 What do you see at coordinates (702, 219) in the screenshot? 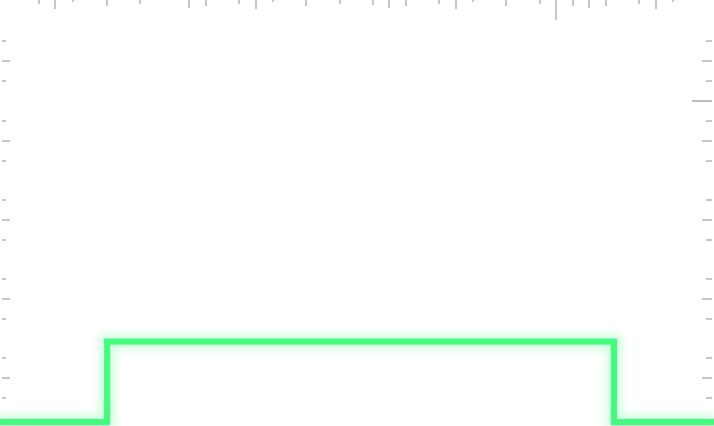
I see `right-tick-ruler` at bounding box center [702, 219].